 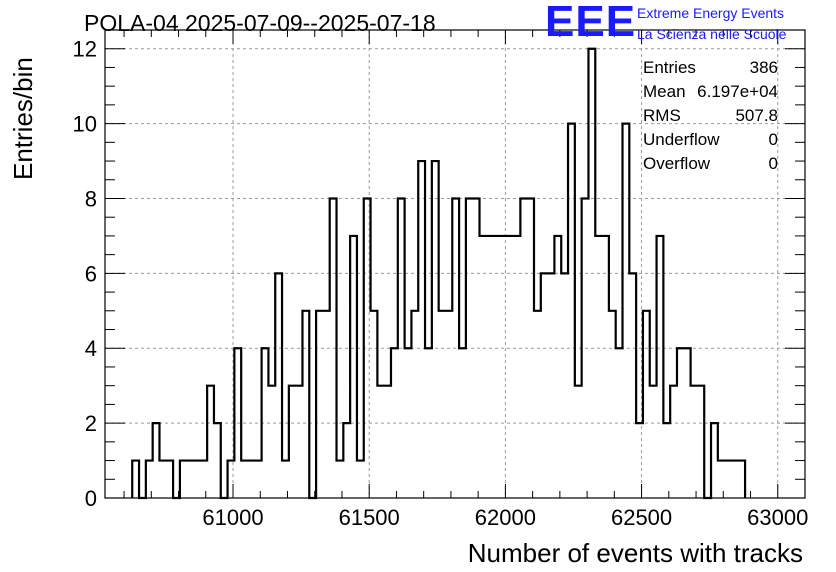 What do you see at coordinates (677, 163) in the screenshot?
I see `stats-label: Overflow` at bounding box center [677, 163].